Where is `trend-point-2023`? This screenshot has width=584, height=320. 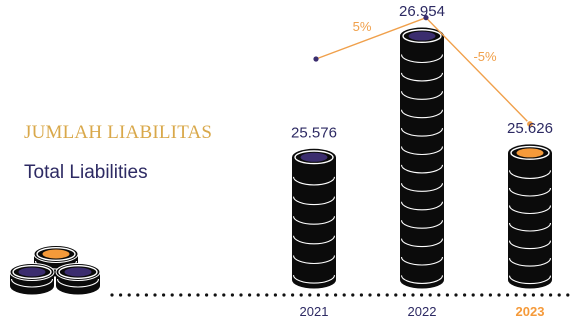 trend-point-2023 is located at coordinates (530, 124).